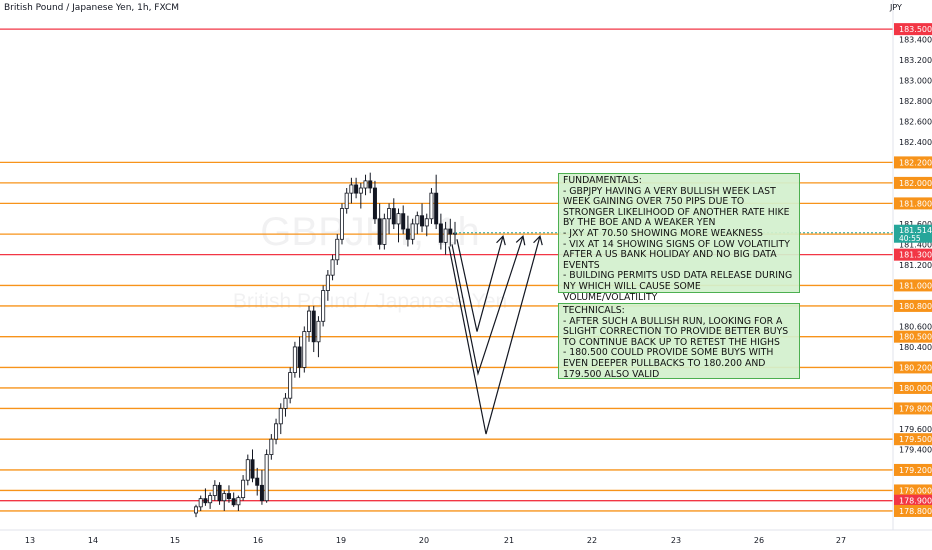 This screenshot has height=550, width=932. Describe the element at coordinates (915, 367) in the screenshot. I see `level-price-text: 180.200` at that location.